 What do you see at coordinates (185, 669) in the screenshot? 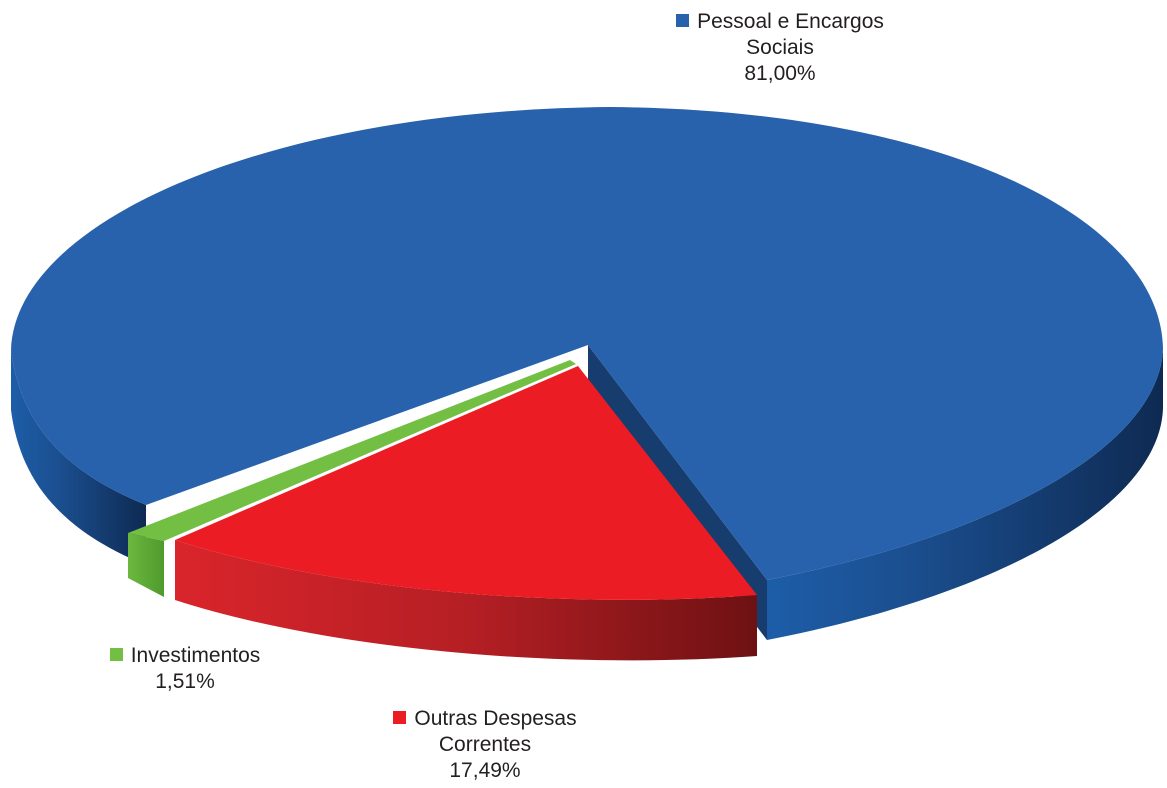
I see `label-investimentos: Investimentos 1,51%` at bounding box center [185, 669].